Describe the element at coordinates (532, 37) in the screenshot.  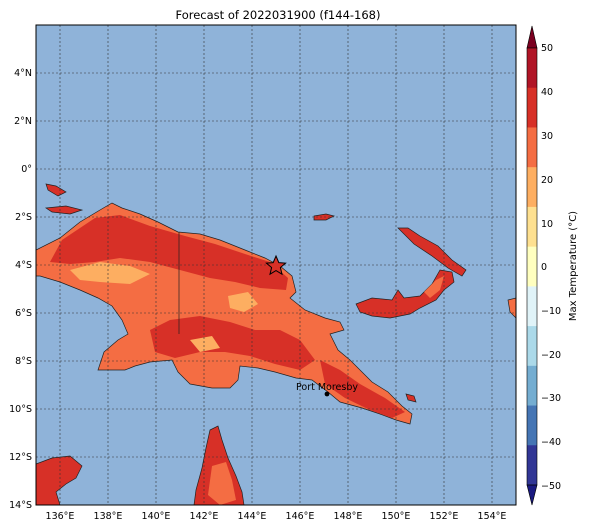
I see `colorbar-top-extend` at that location.